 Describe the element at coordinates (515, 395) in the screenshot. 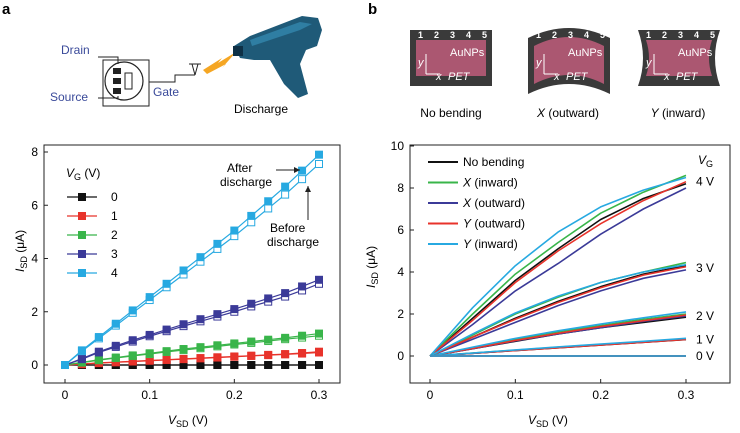

I see `plot-b-xtick-label: 0.1` at that location.